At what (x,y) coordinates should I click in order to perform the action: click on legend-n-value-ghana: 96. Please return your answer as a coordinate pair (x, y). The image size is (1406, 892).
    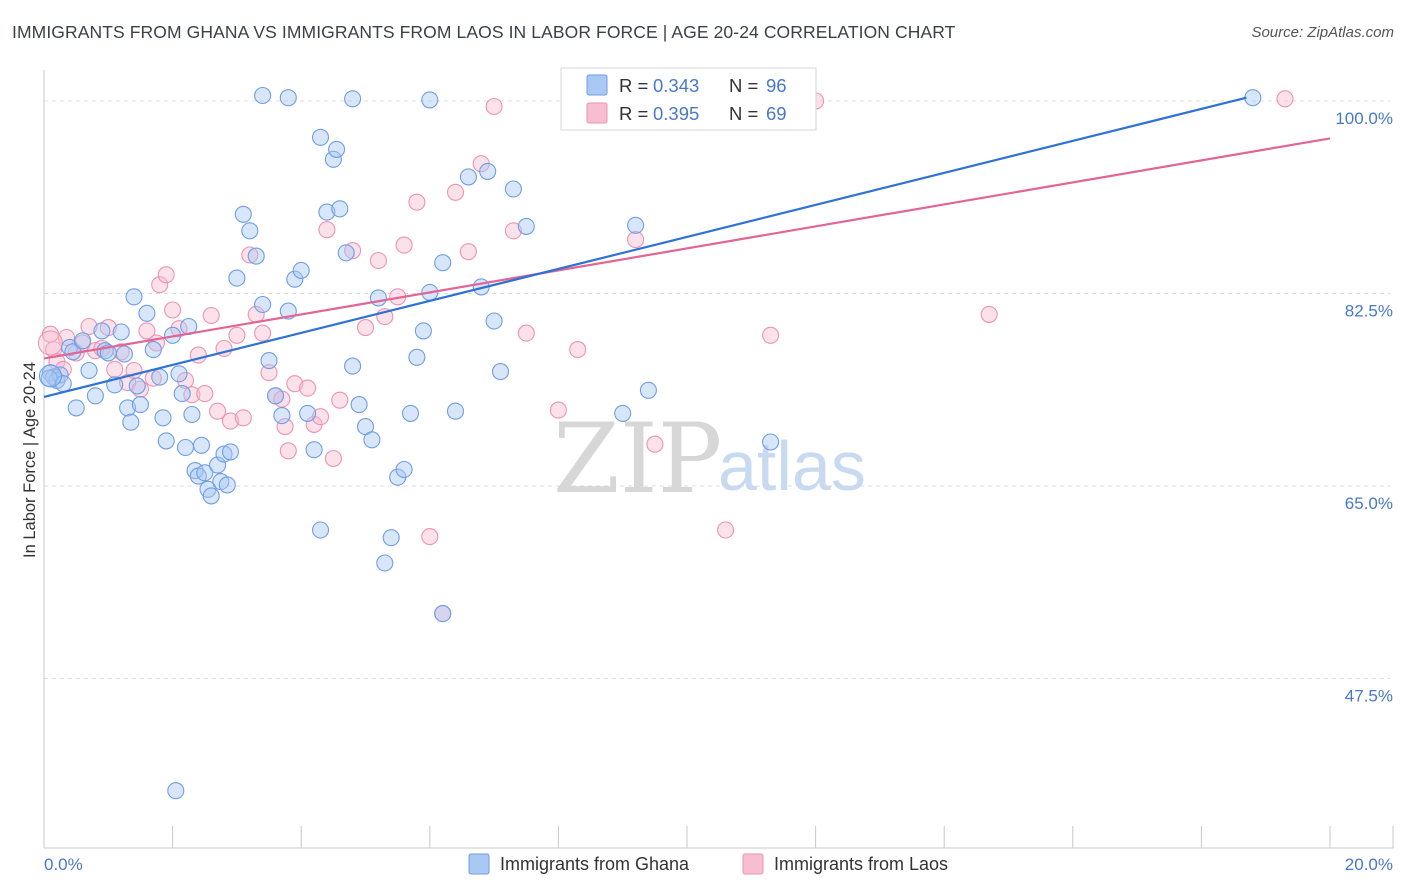
    Looking at the image, I should click on (776, 85).